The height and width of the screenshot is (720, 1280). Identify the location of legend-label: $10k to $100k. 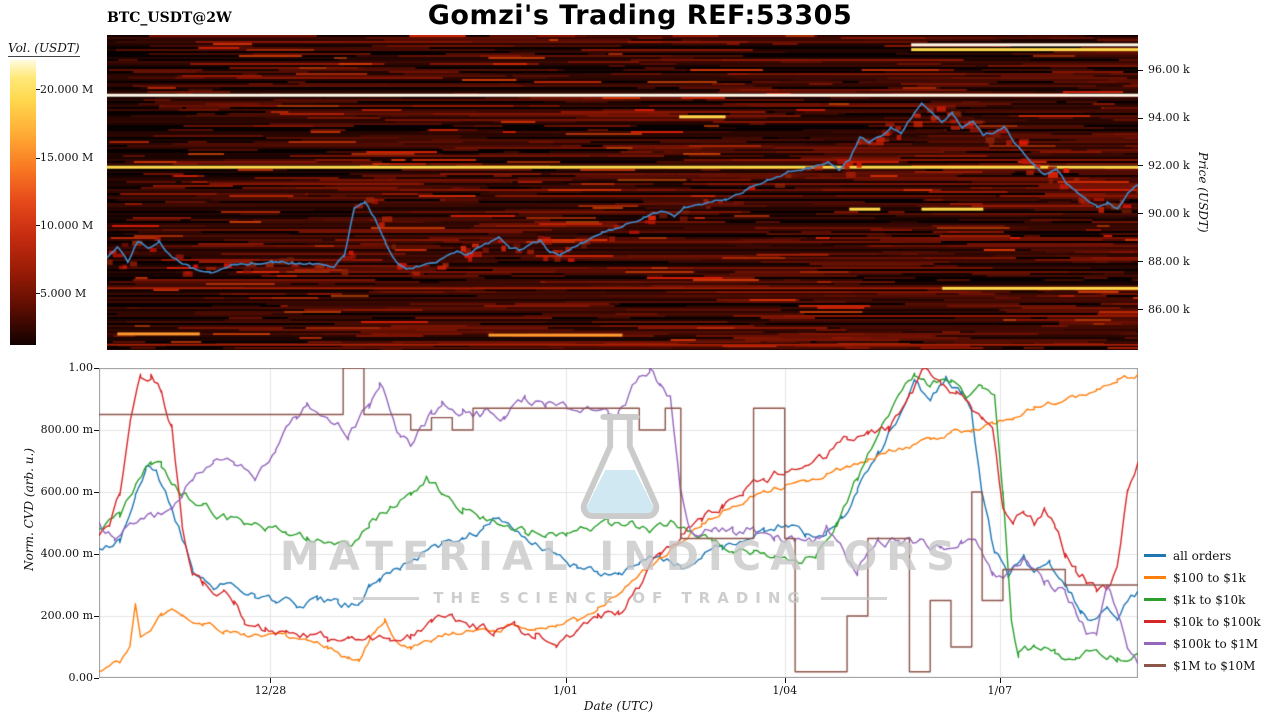
(1217, 621).